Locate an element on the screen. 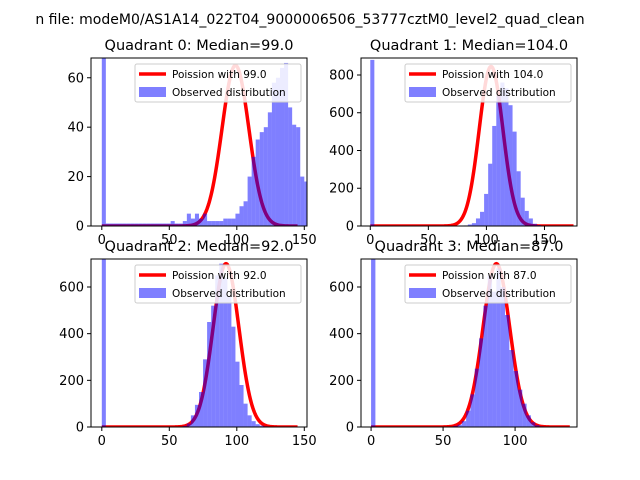 Image resolution: width=640 pixels, height=480 pixels. quadrant-0-legend: Poission with 99.0 Observed distribution is located at coordinates (218, 83).